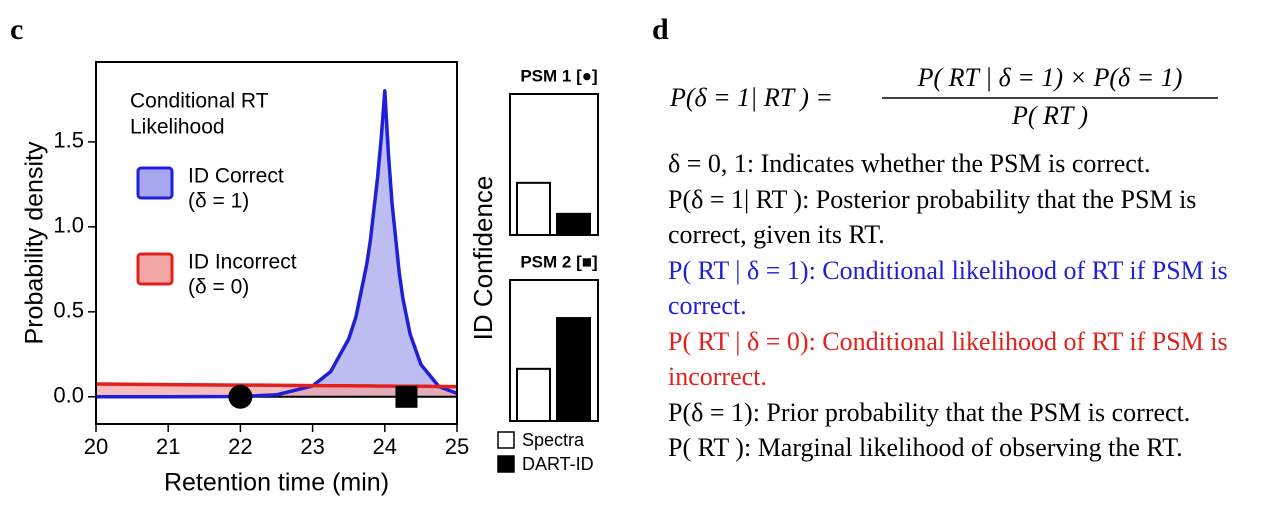 This screenshot has height=506, width=1276. What do you see at coordinates (96, 446) in the screenshot?
I see `x-tick-label: 20` at bounding box center [96, 446].